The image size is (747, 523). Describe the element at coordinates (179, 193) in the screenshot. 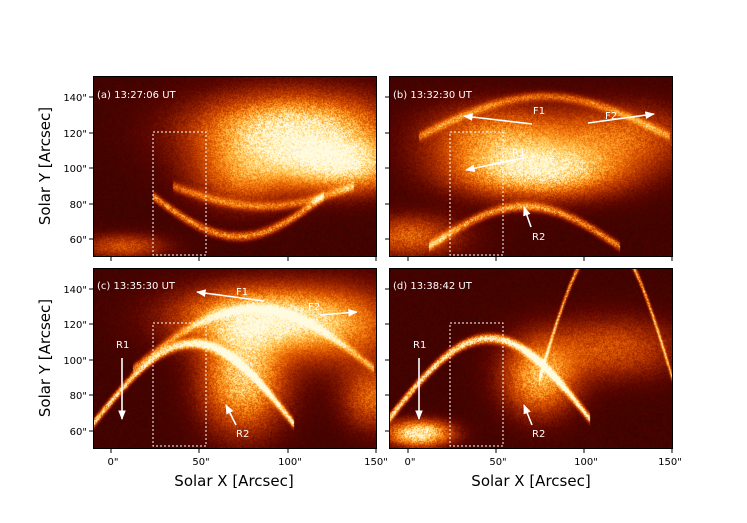

I see `panel-a-roi-box` at that location.